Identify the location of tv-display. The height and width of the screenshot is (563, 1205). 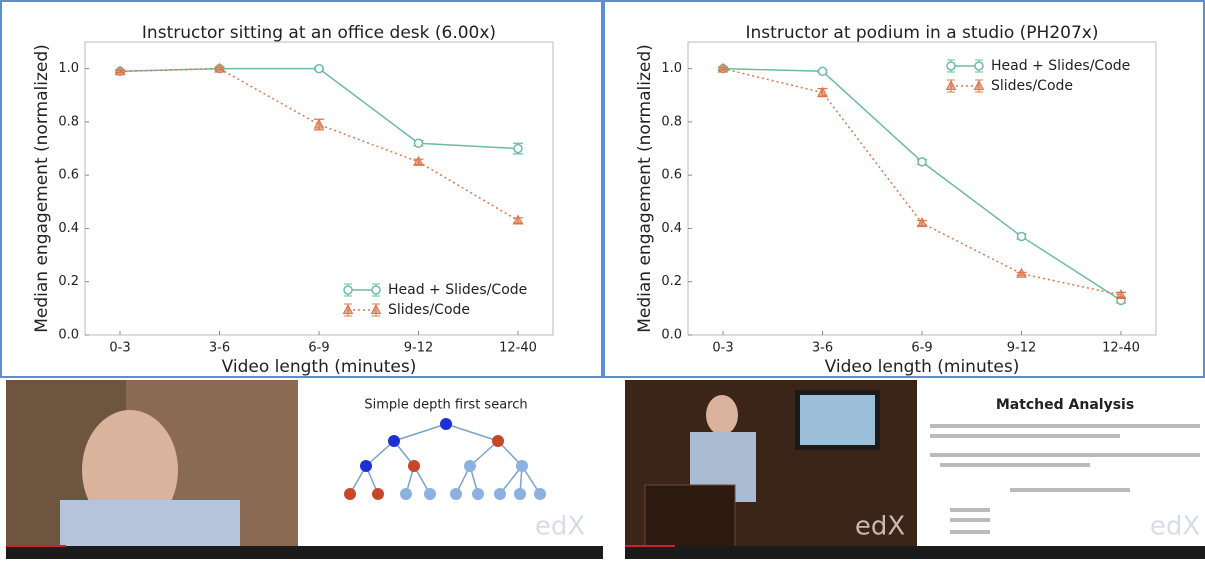
(837, 420).